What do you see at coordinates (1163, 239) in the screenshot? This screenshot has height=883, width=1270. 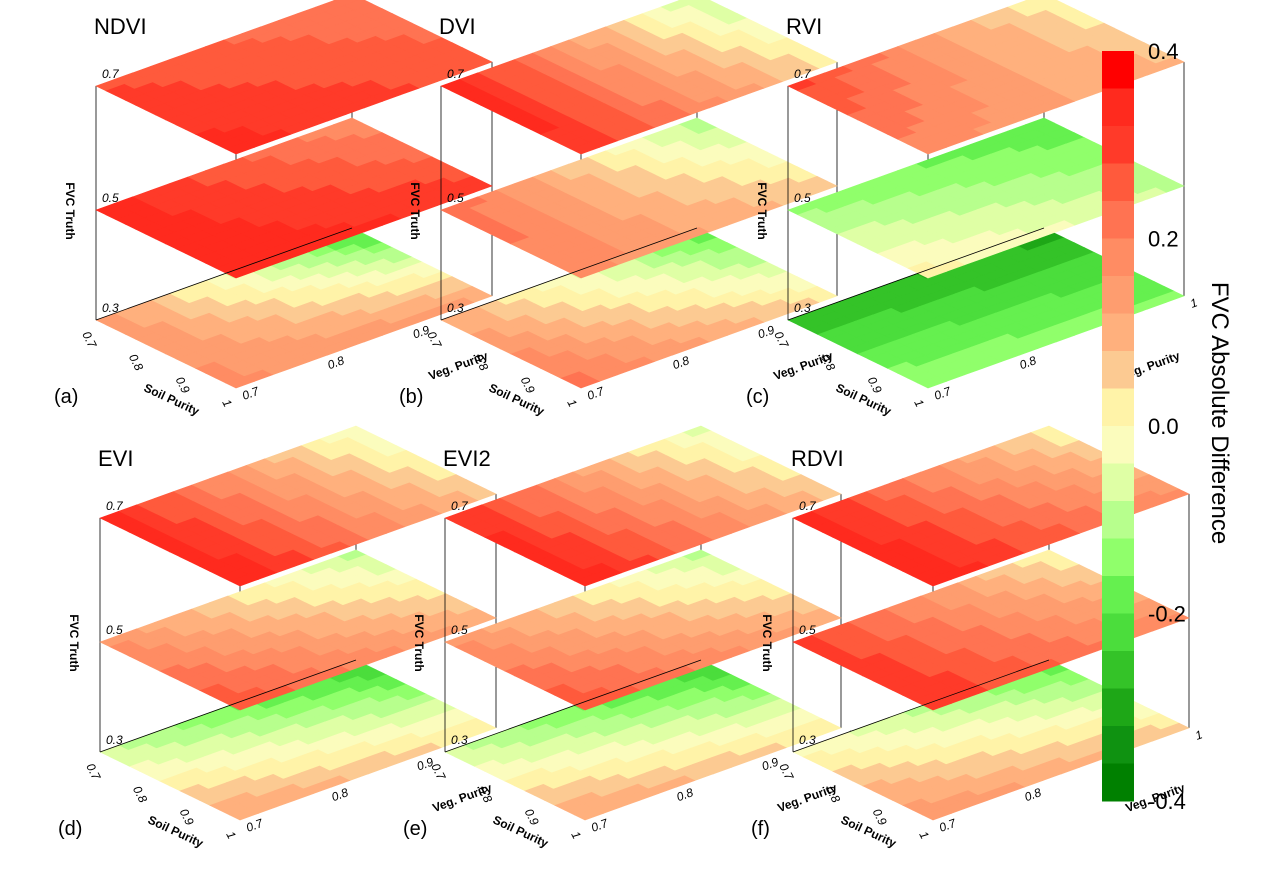 I see `colorbar-tick-label: 0.2` at bounding box center [1163, 239].